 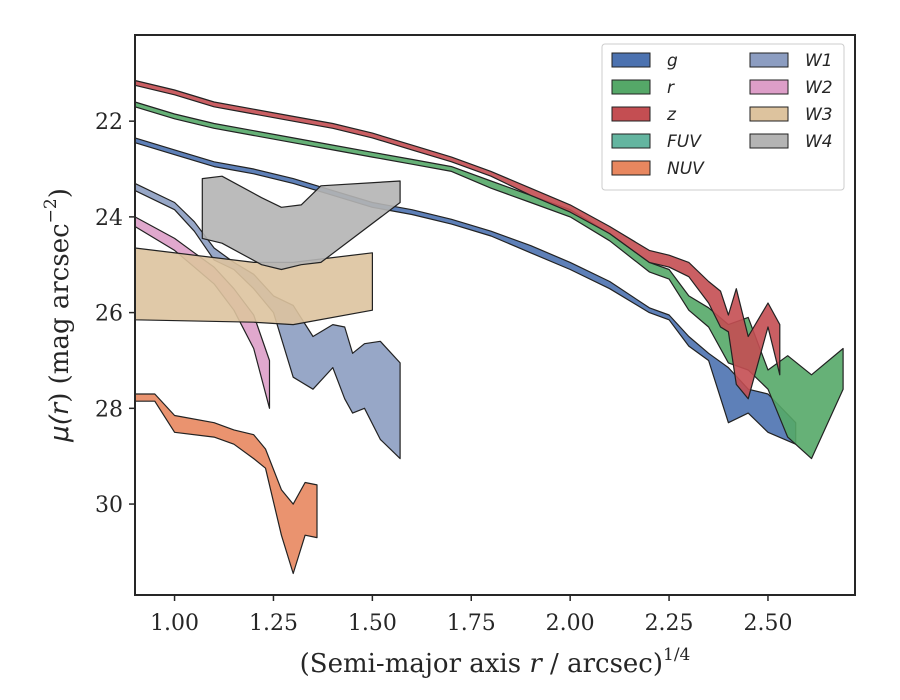 I want to click on y-axis-label: μ(r) (mag arcsec−2), so click(x=58, y=315).